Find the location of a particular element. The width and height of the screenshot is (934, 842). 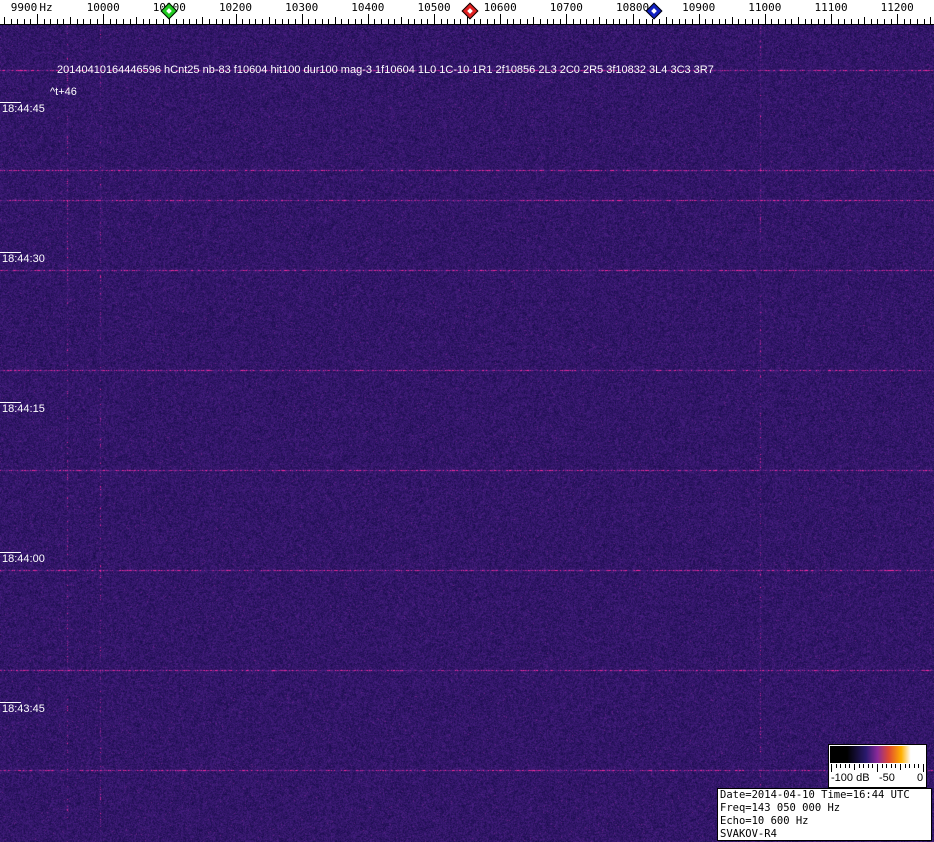

x-tick-label: 10700 is located at coordinates (566, 7).